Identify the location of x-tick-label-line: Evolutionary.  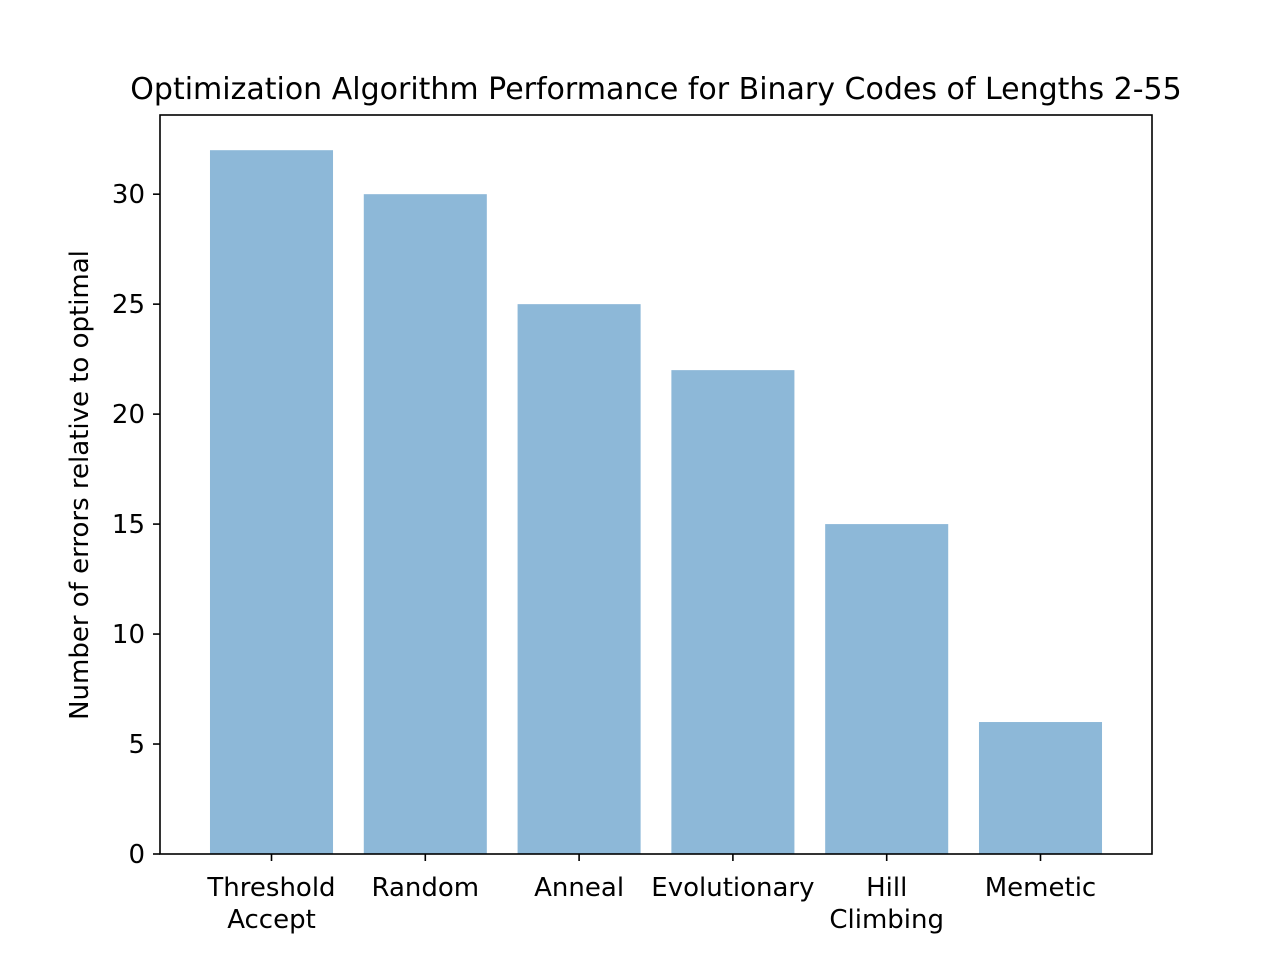
(732, 888).